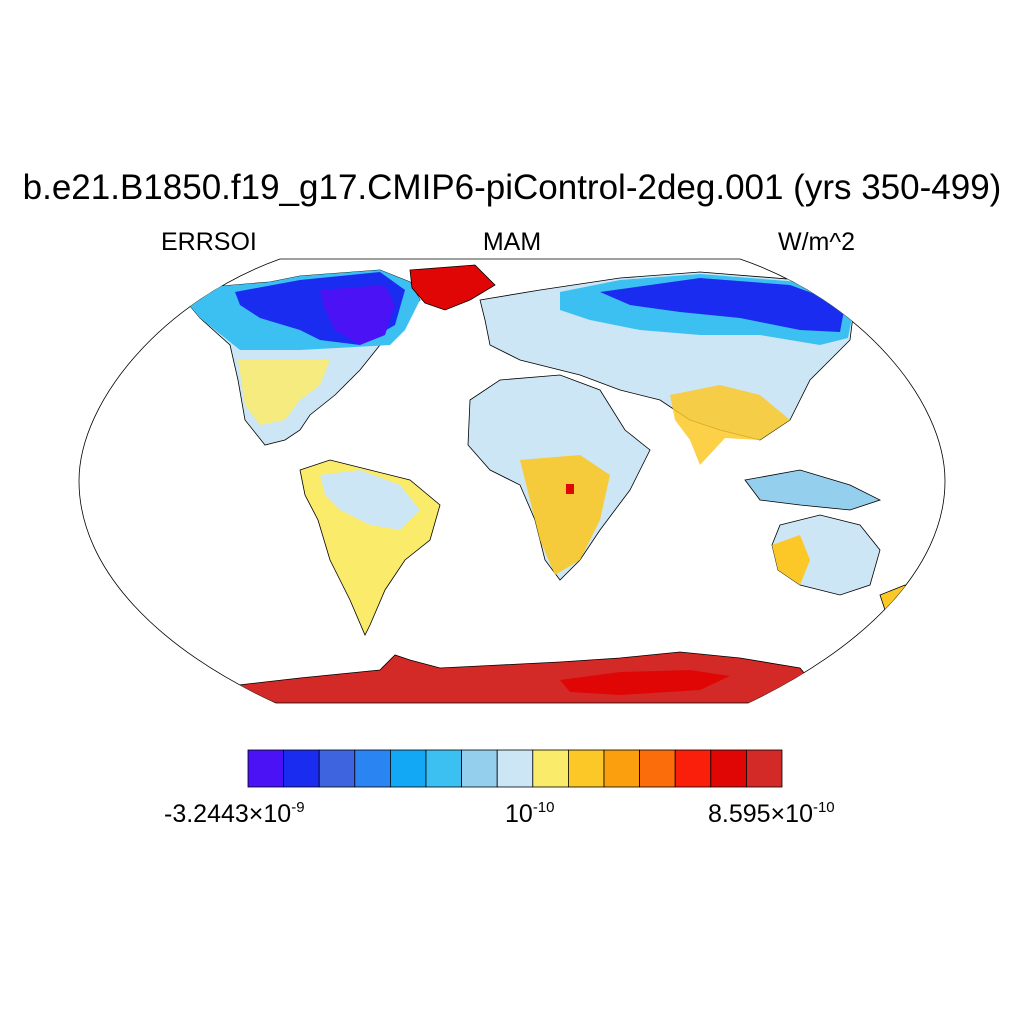  What do you see at coordinates (512, 242) in the screenshot?
I see `season-label: MAM` at bounding box center [512, 242].